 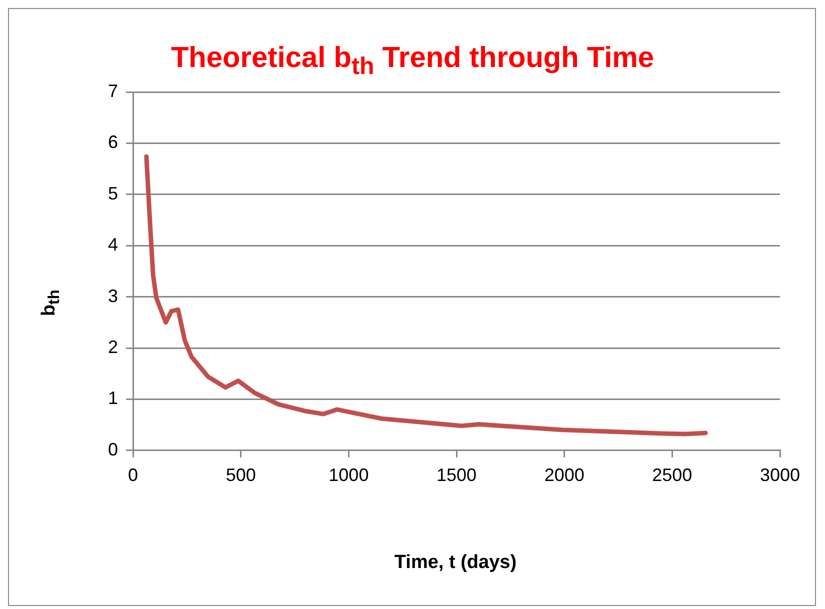 What do you see at coordinates (133, 475) in the screenshot?
I see `x-tick-label: 0` at bounding box center [133, 475].